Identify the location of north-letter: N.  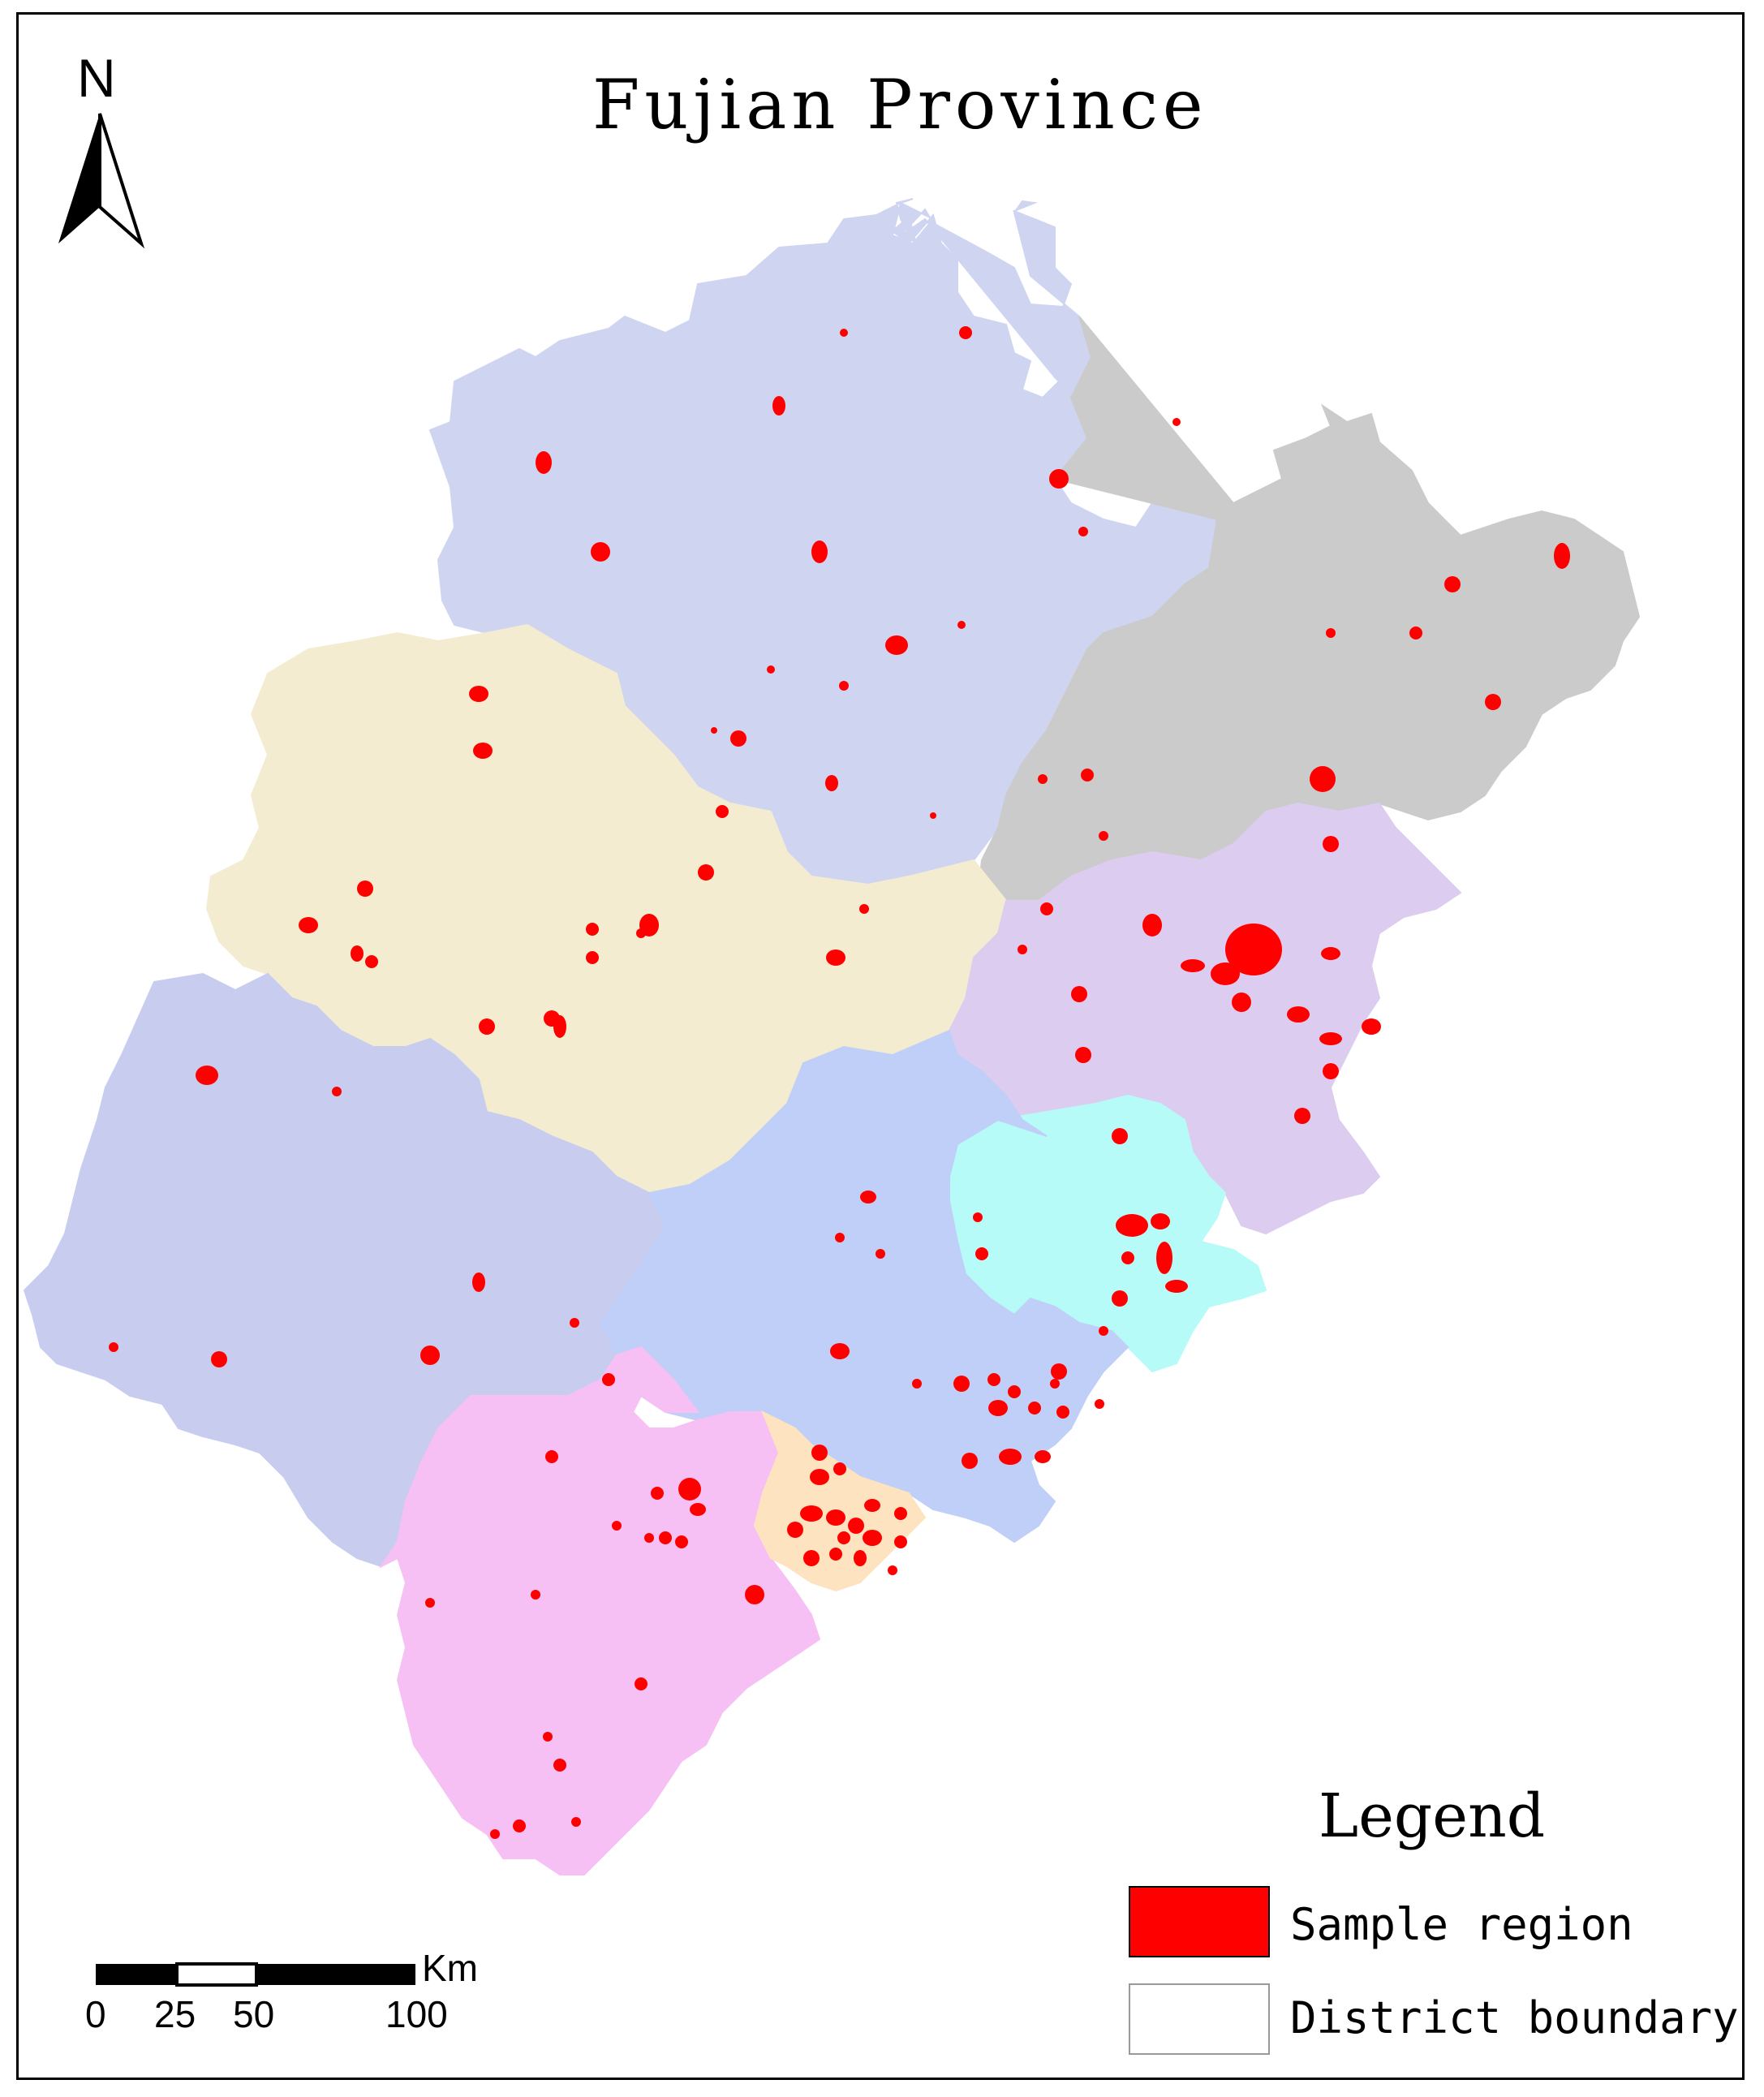
(96, 78).